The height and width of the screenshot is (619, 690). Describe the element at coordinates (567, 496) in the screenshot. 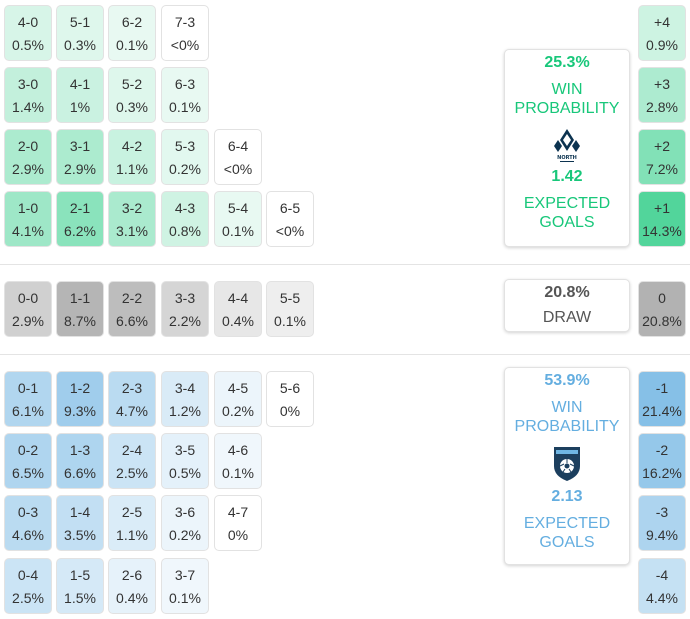

I see `away-expected-goals-value: 2.13` at that location.